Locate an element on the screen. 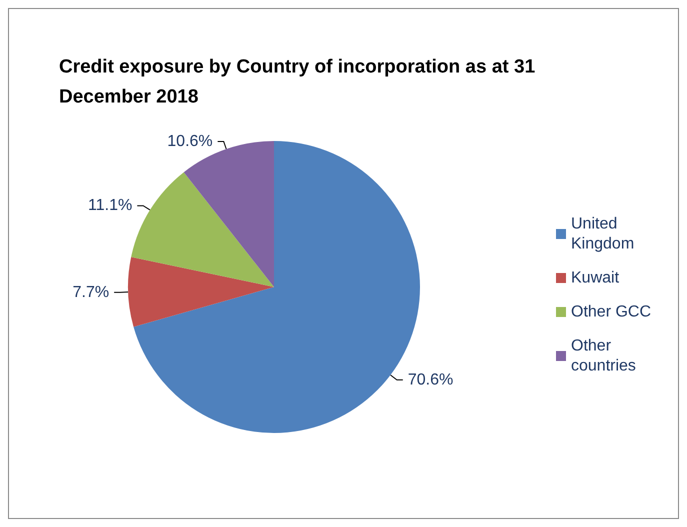 The image size is (687, 527). data-label: 11.1% is located at coordinates (110, 205).